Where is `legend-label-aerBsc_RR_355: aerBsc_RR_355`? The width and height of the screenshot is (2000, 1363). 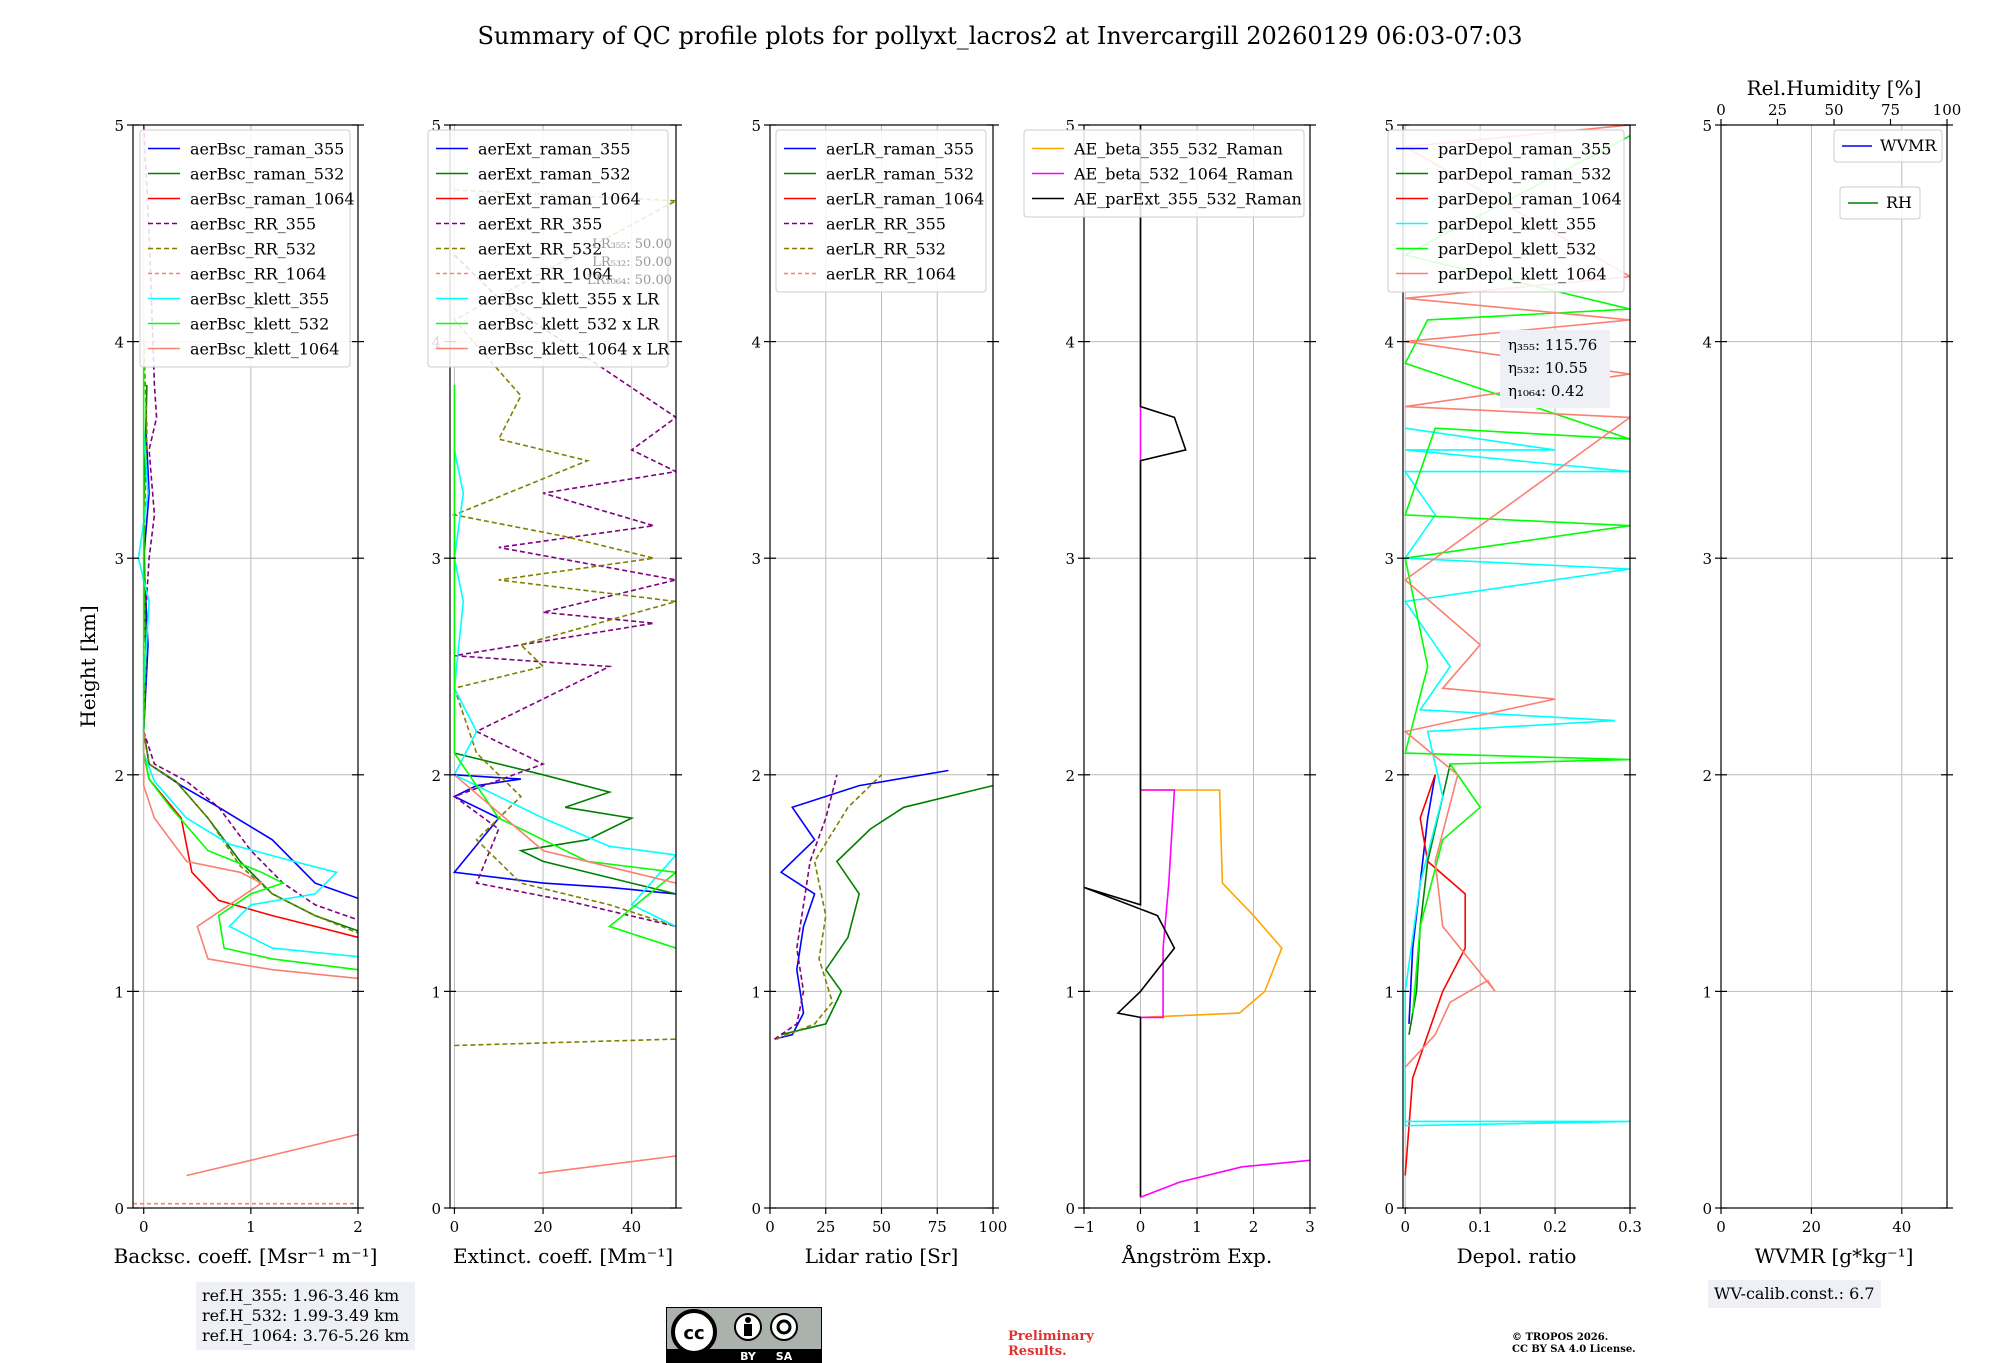
legend-label-aerBsc_RR_355: aerBsc_RR_355 is located at coordinates (253, 224).